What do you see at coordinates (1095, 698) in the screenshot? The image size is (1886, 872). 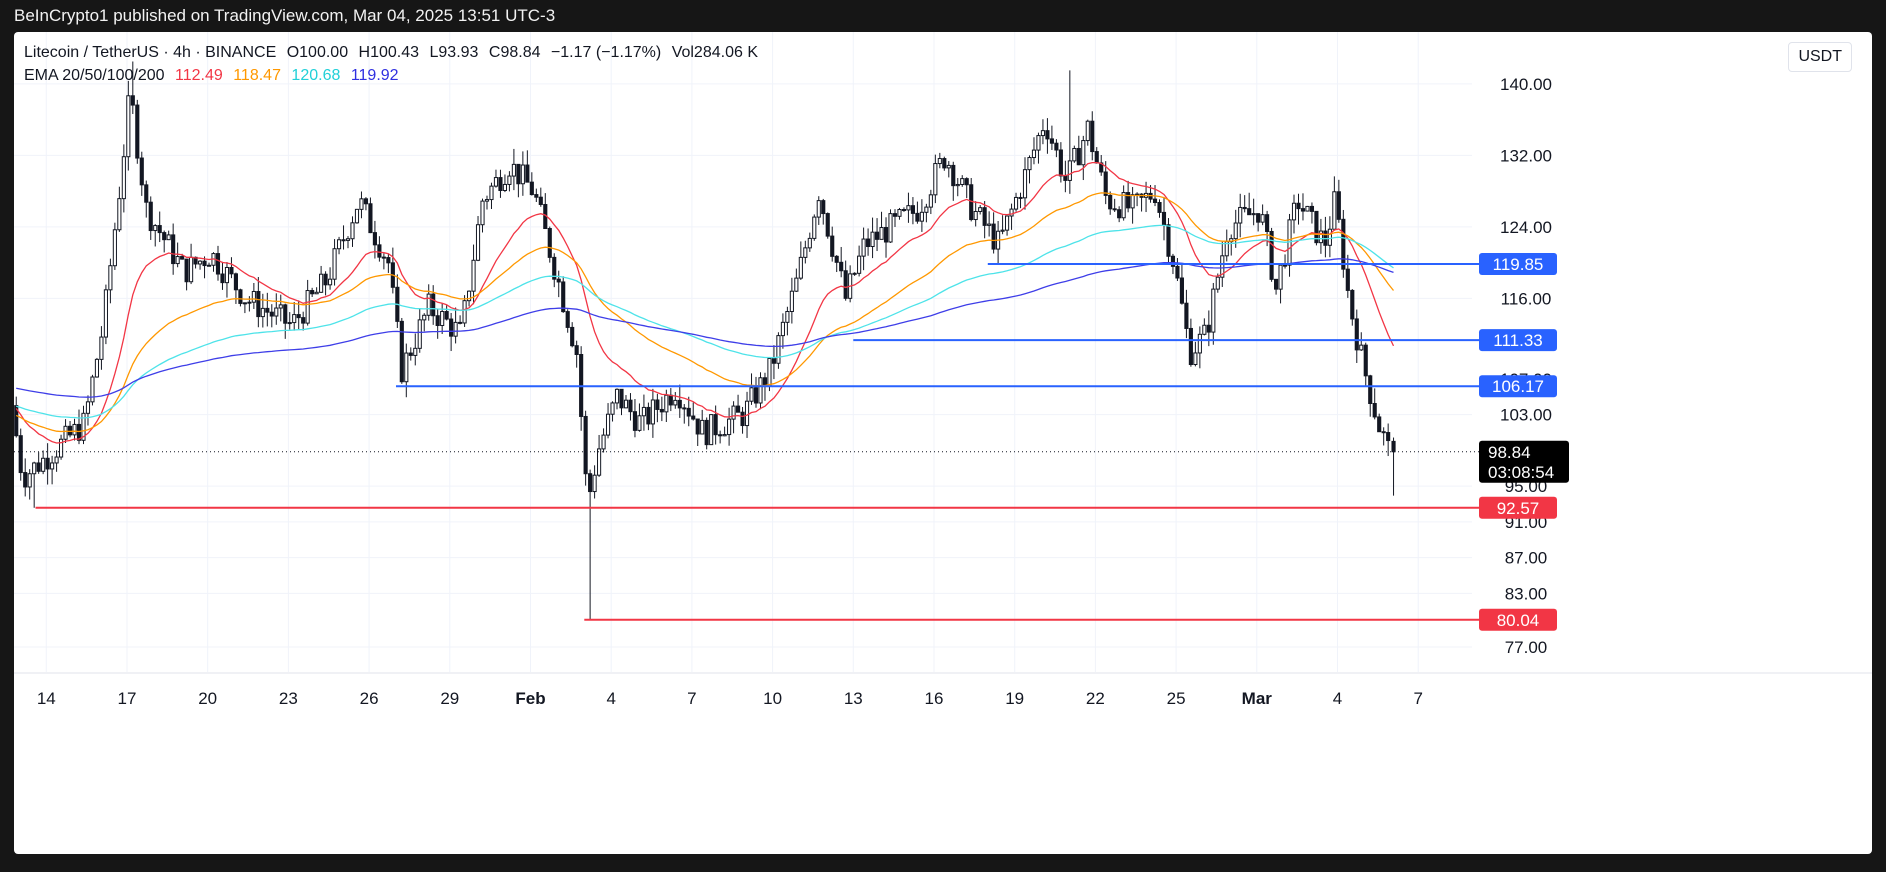 I see `x-tick-label: 22` at bounding box center [1095, 698].